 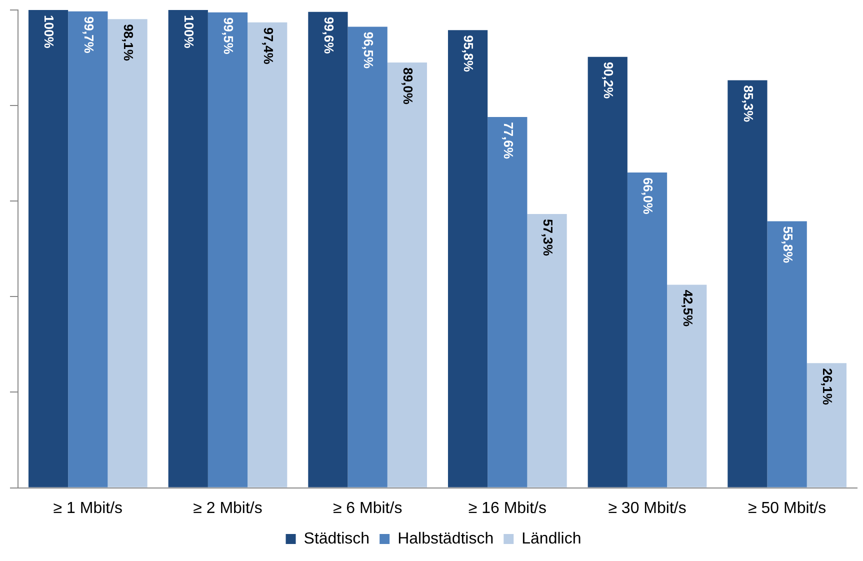 What do you see at coordinates (748, 104) in the screenshot?
I see `data-label: 85,3%` at bounding box center [748, 104].